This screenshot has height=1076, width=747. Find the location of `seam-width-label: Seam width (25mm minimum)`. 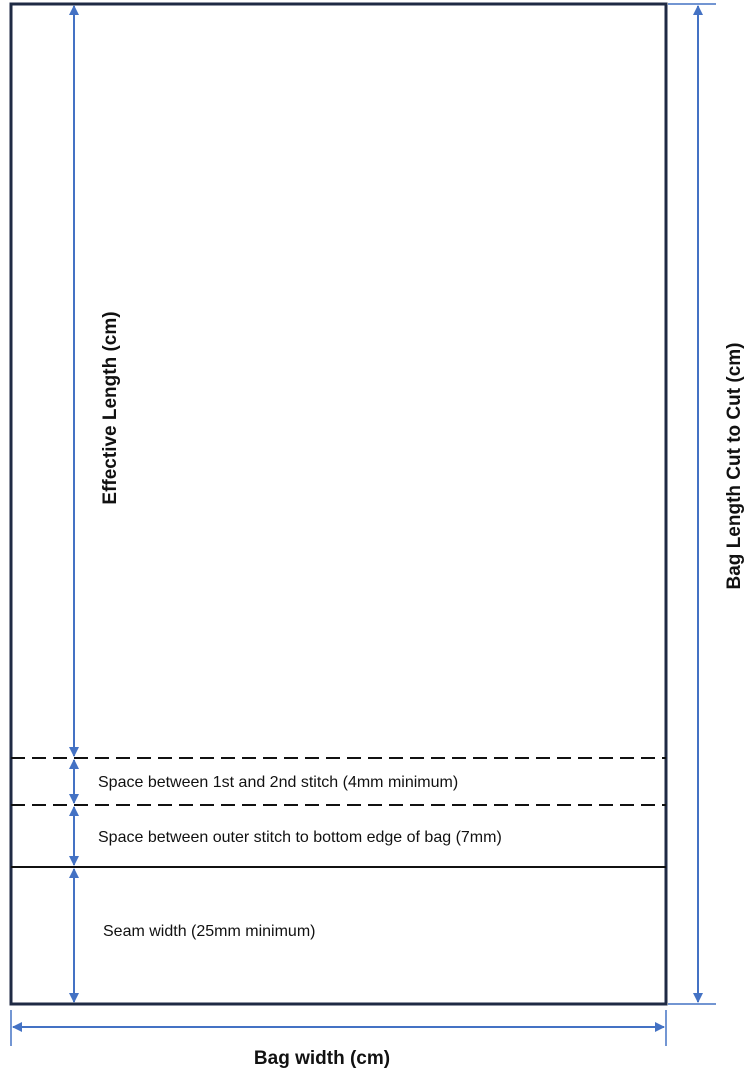

seam-width-label: Seam width (25mm minimum) is located at coordinates (209, 931).